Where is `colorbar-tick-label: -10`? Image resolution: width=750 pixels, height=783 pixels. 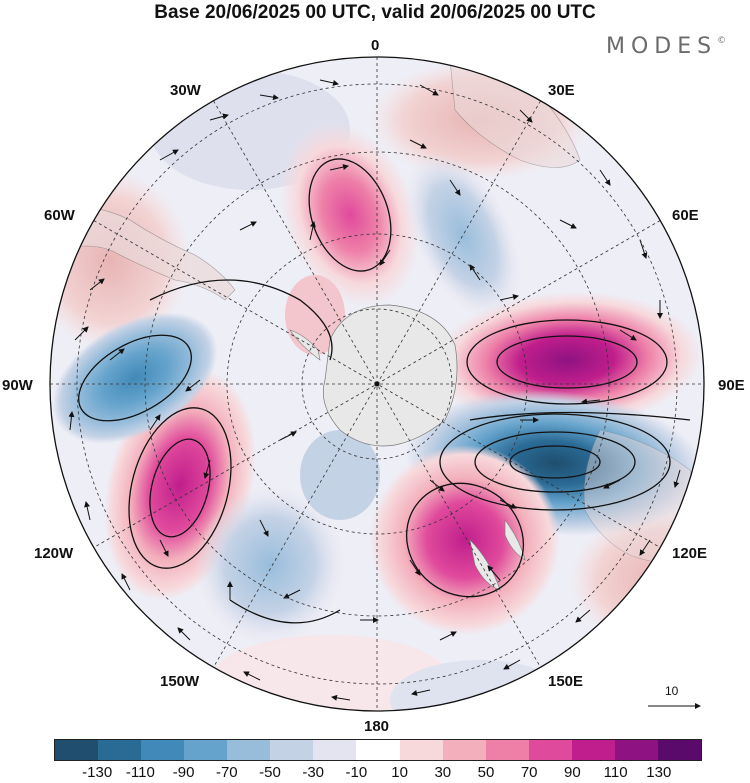
colorbar-tick-label: -10 is located at coordinates (356, 772).